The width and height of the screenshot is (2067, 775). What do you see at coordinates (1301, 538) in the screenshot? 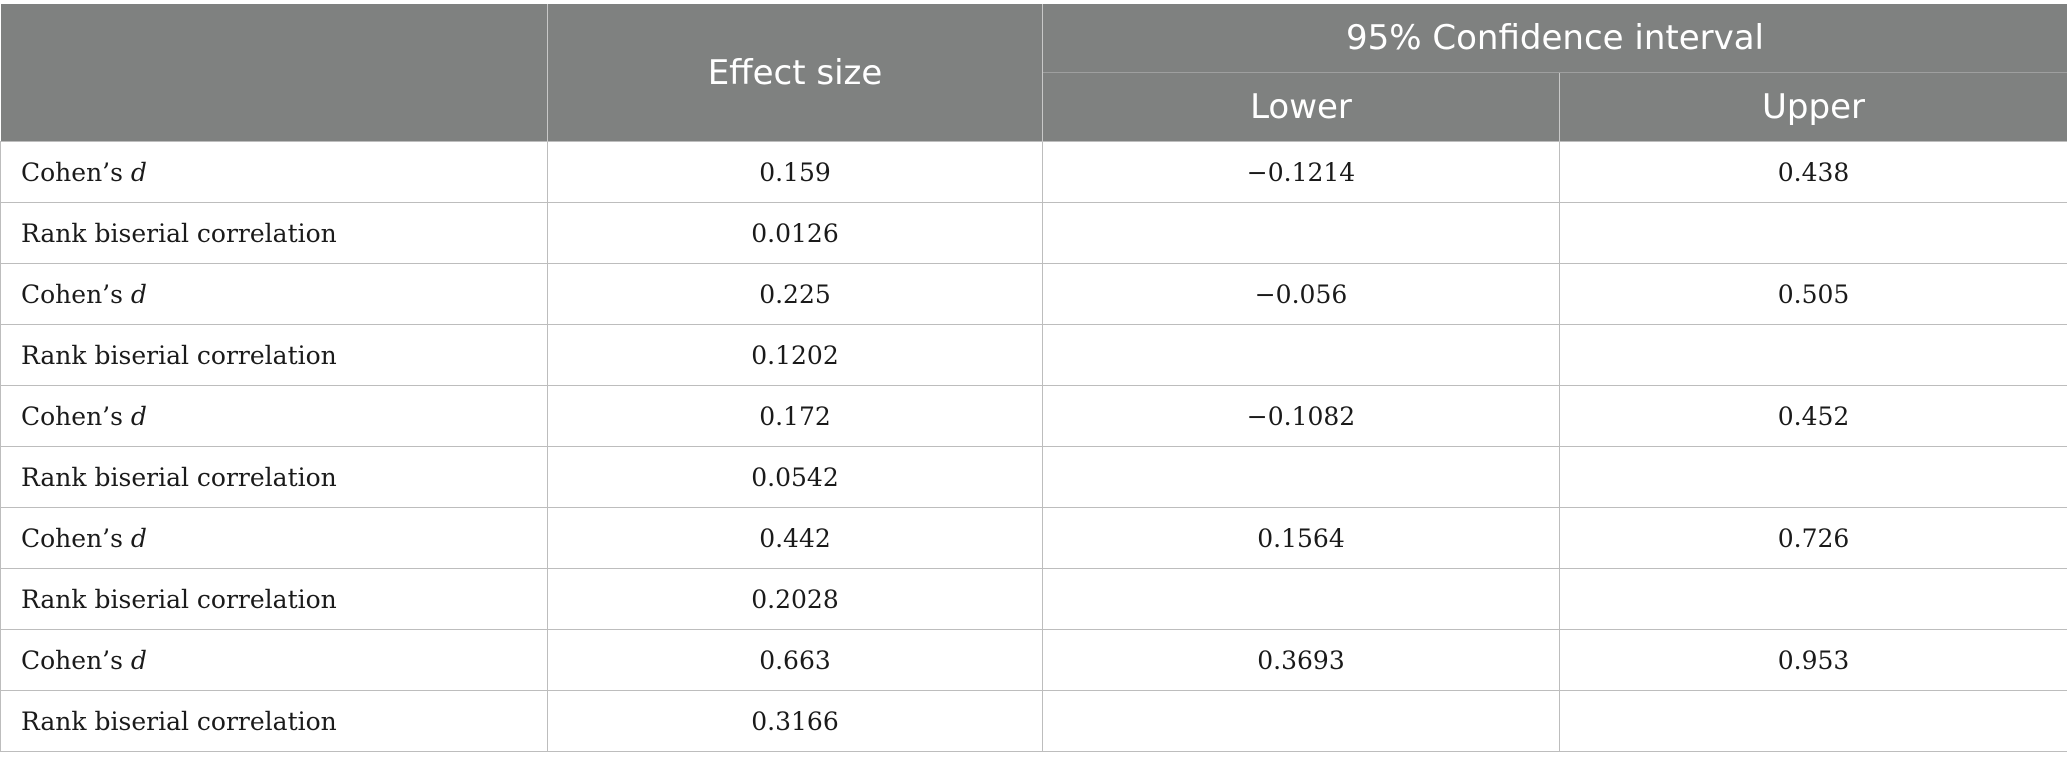
I see `ci-lower-value: 0.1564` at bounding box center [1301, 538].